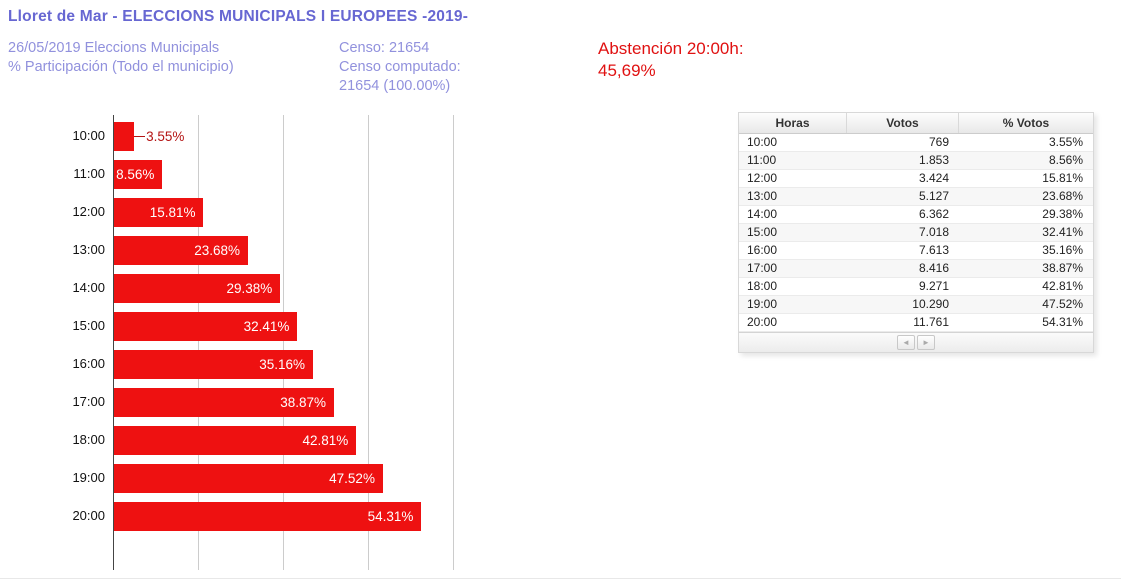  I want to click on bar-value-label: 54.31%, so click(390, 516).